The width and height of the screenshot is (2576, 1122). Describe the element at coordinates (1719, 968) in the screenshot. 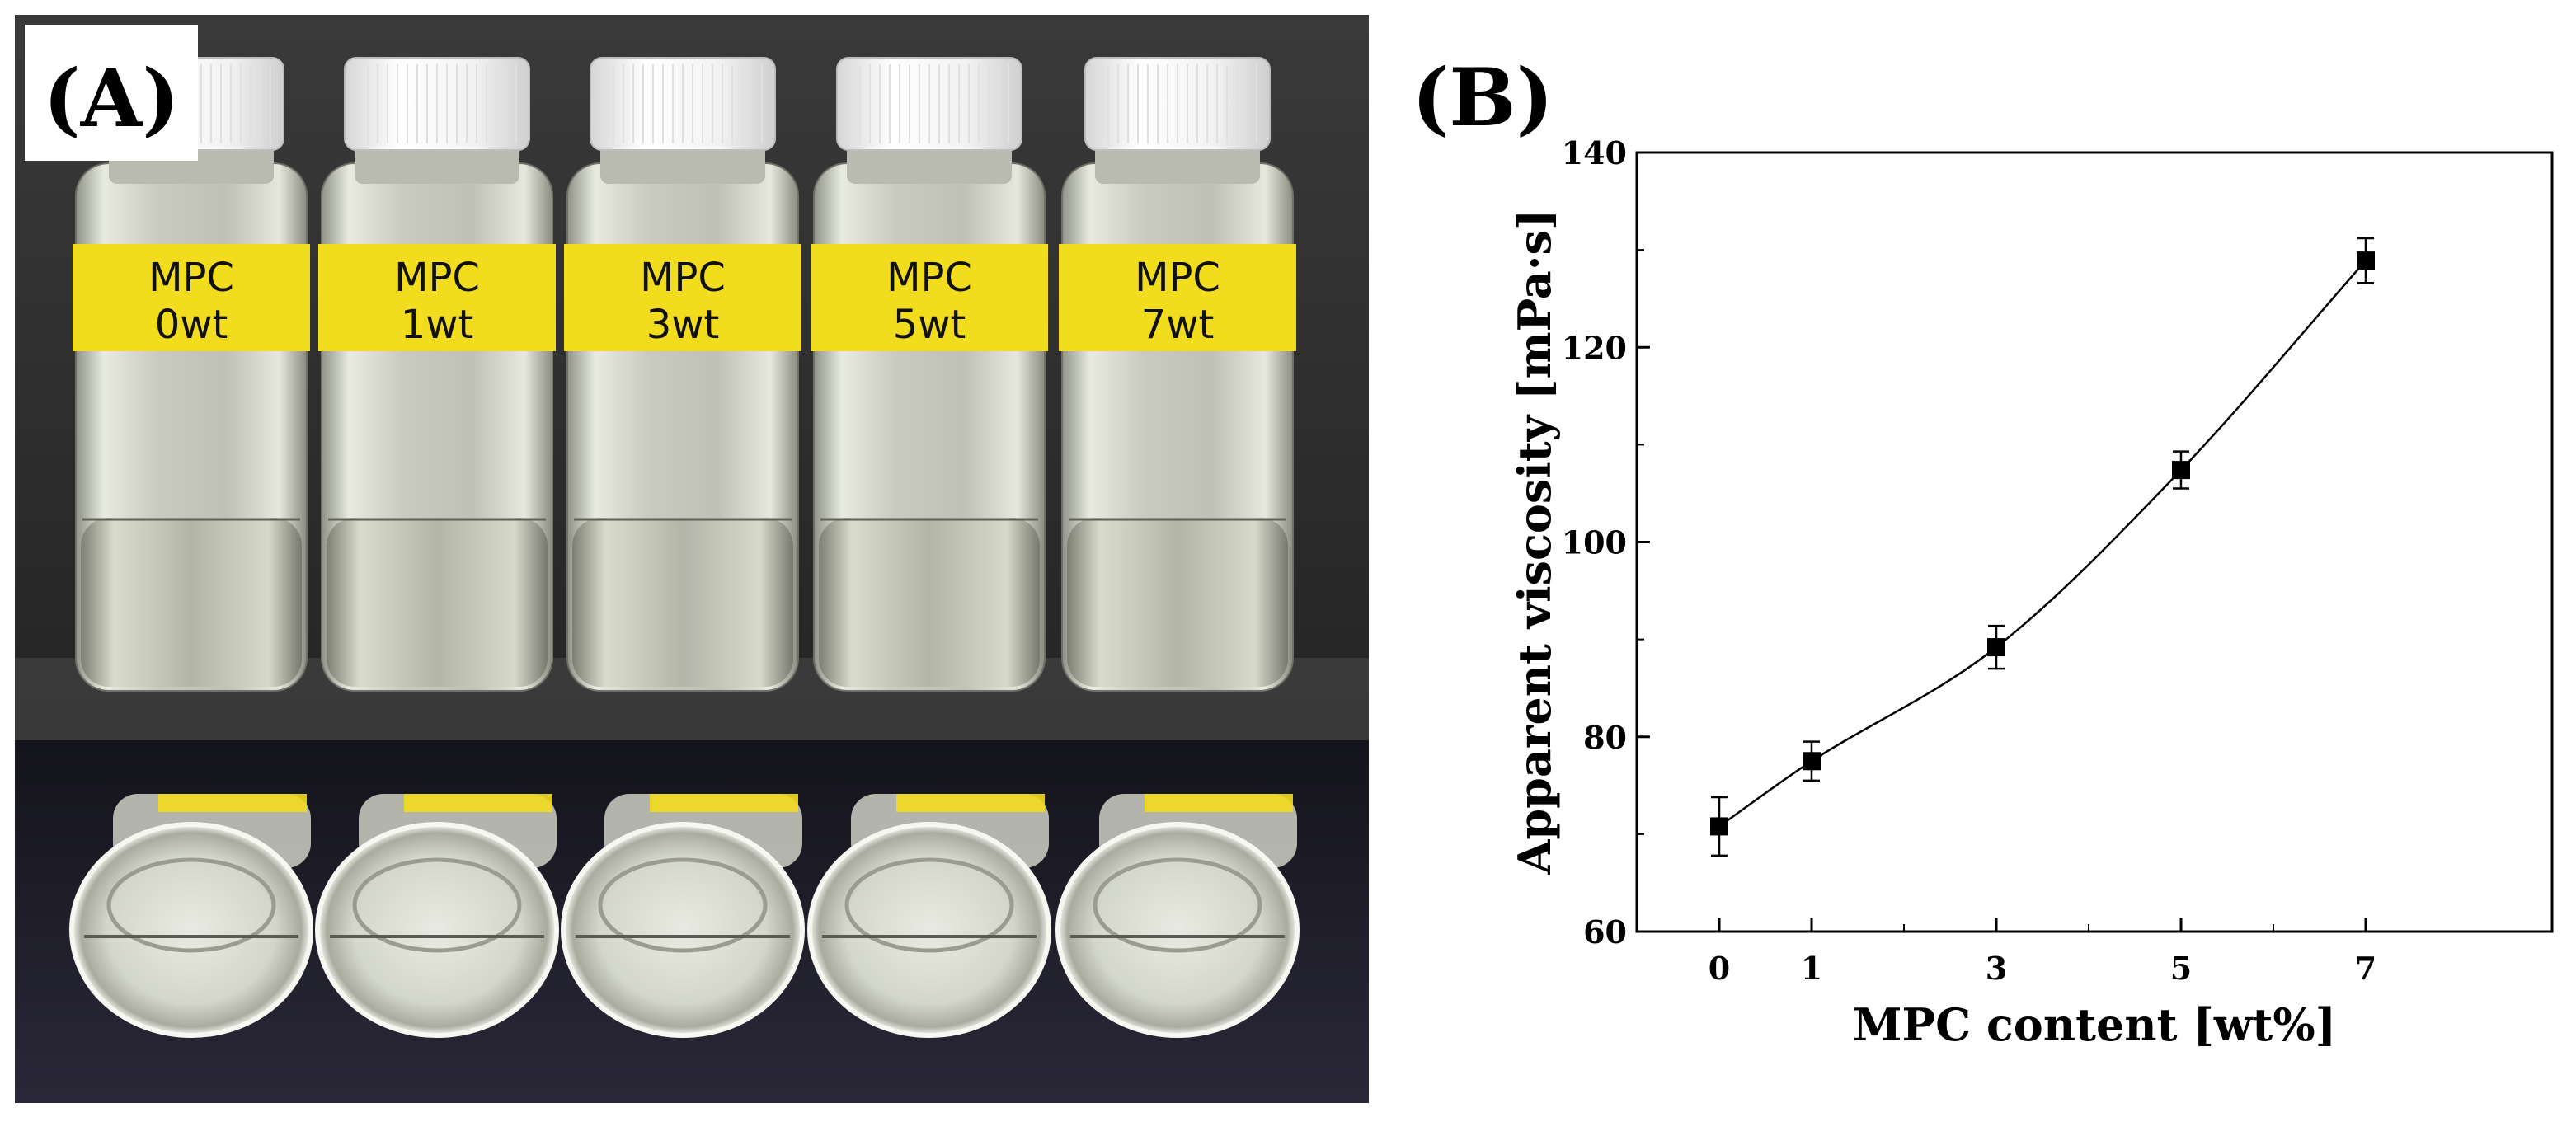

I see `x-tick-label: 0` at that location.